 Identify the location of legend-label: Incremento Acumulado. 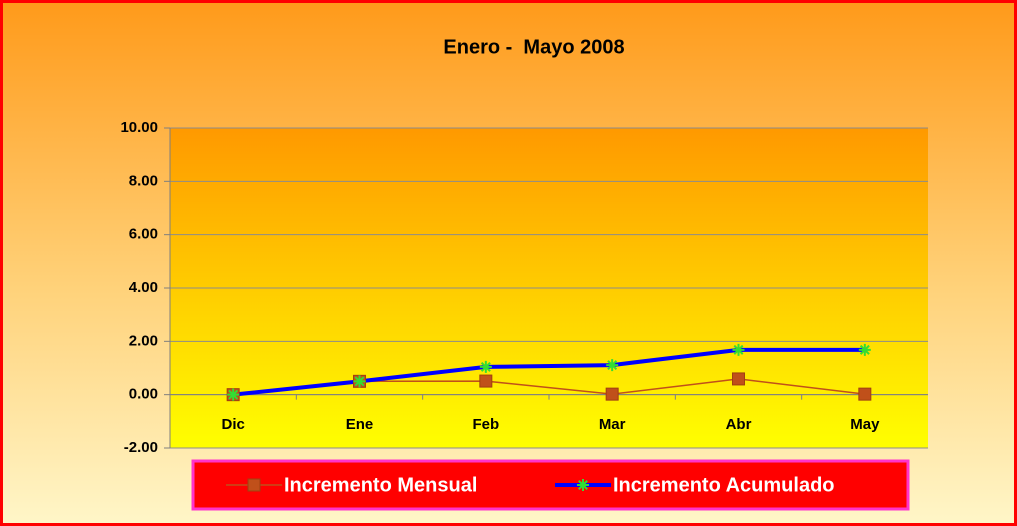
(724, 485).